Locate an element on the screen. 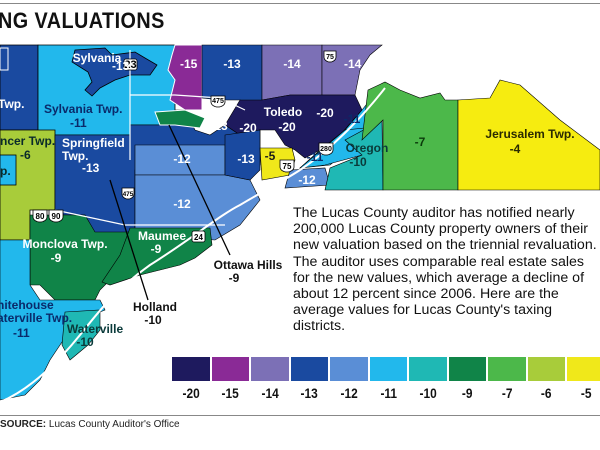 Image resolution: width=600 pixels, height=450 pixels. legend-item: -15 is located at coordinates (230, 379).